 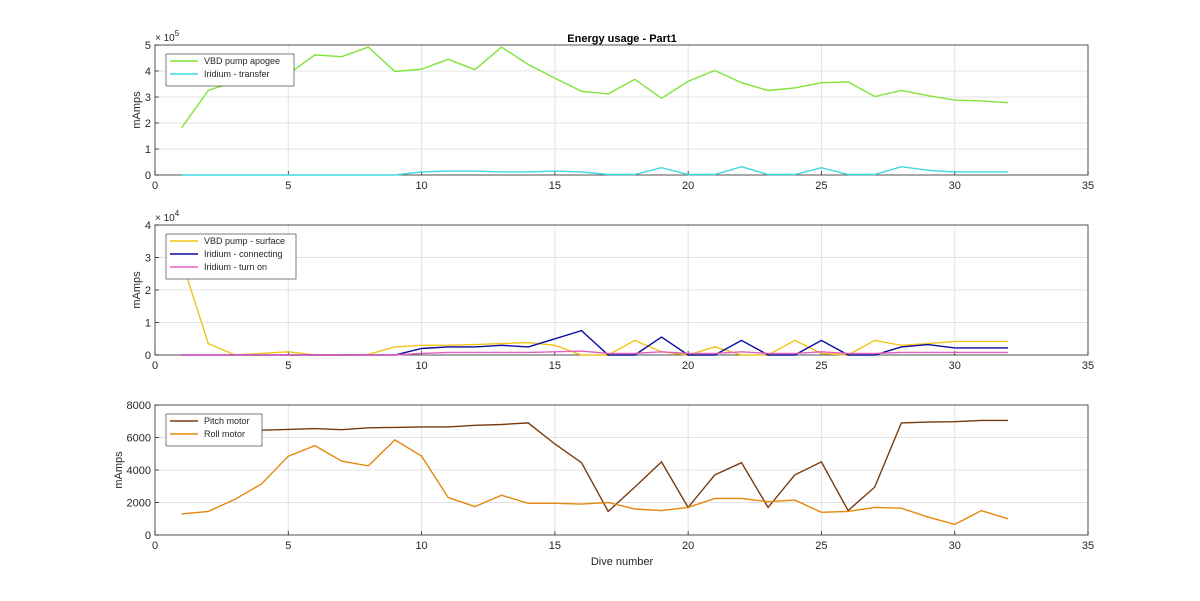 I want to click on y-tick-label: 5, so click(x=148, y=46).